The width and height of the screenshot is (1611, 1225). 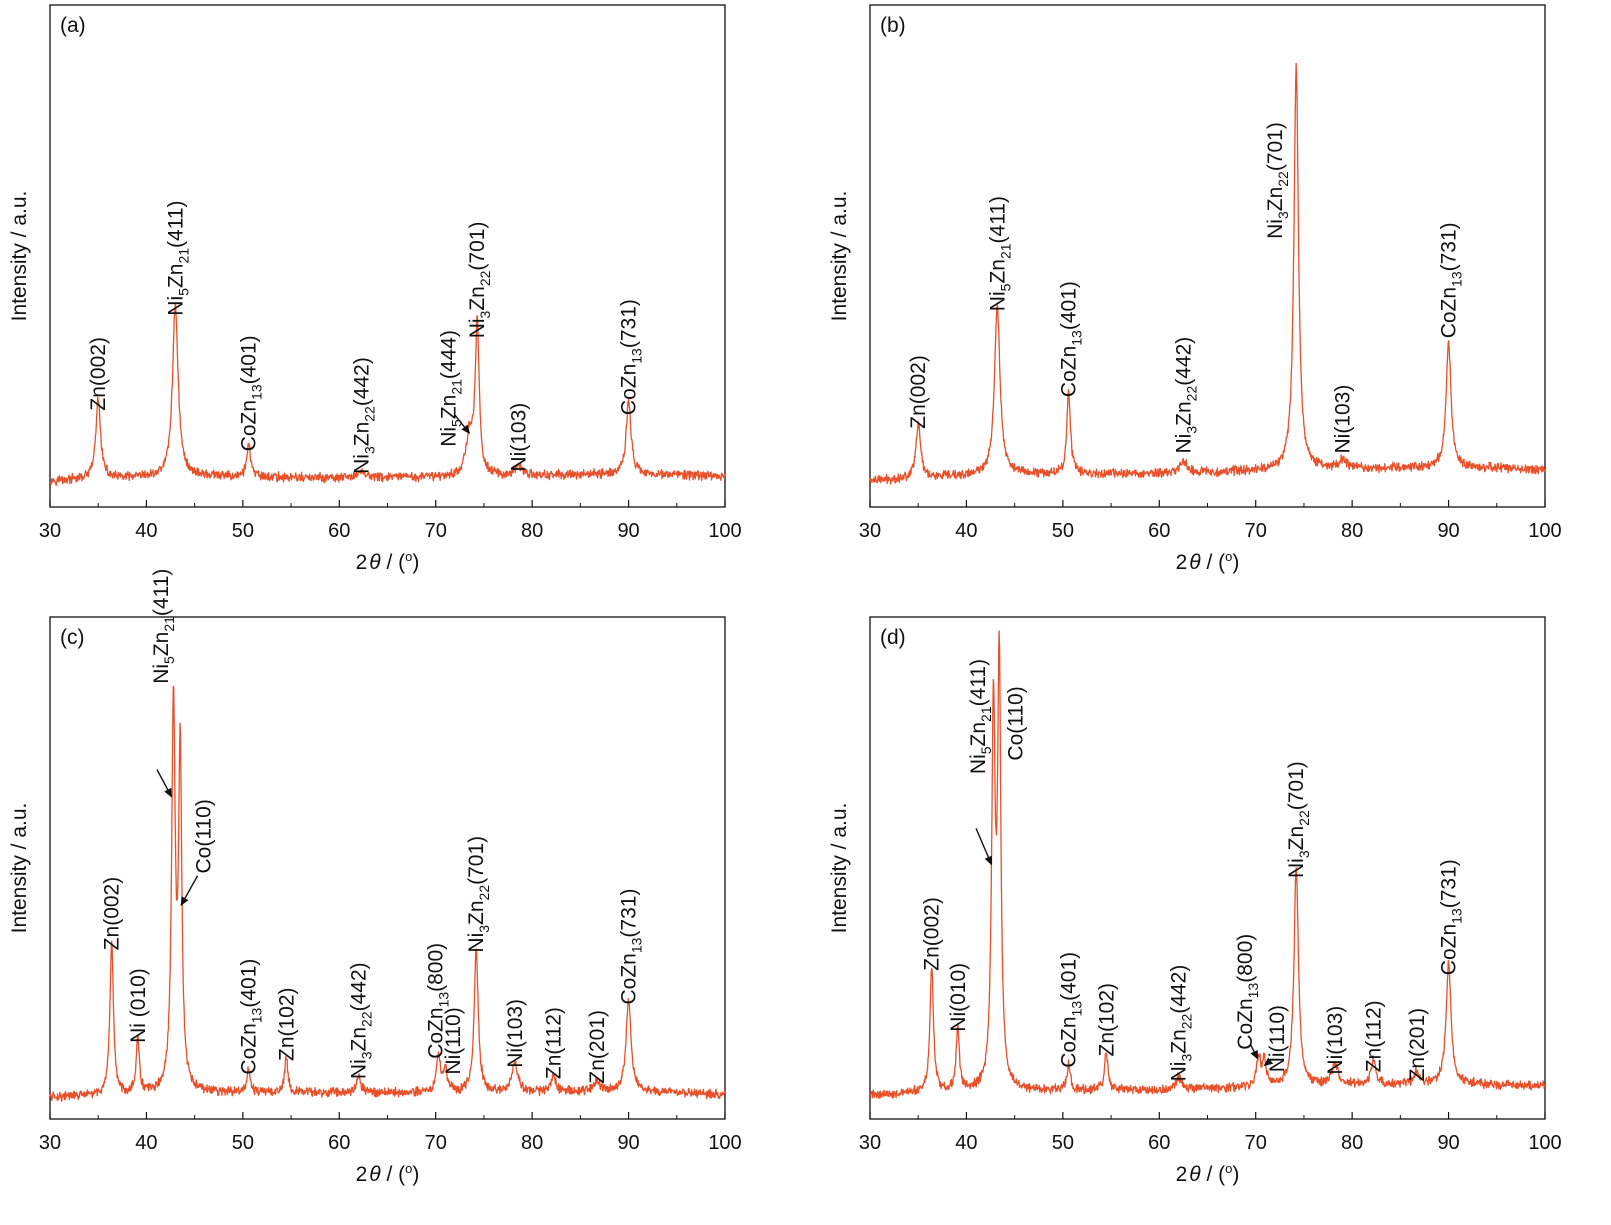 What do you see at coordinates (450, 388) in the screenshot?
I see `peak-label: Ni5Zn21(444)` at bounding box center [450, 388].